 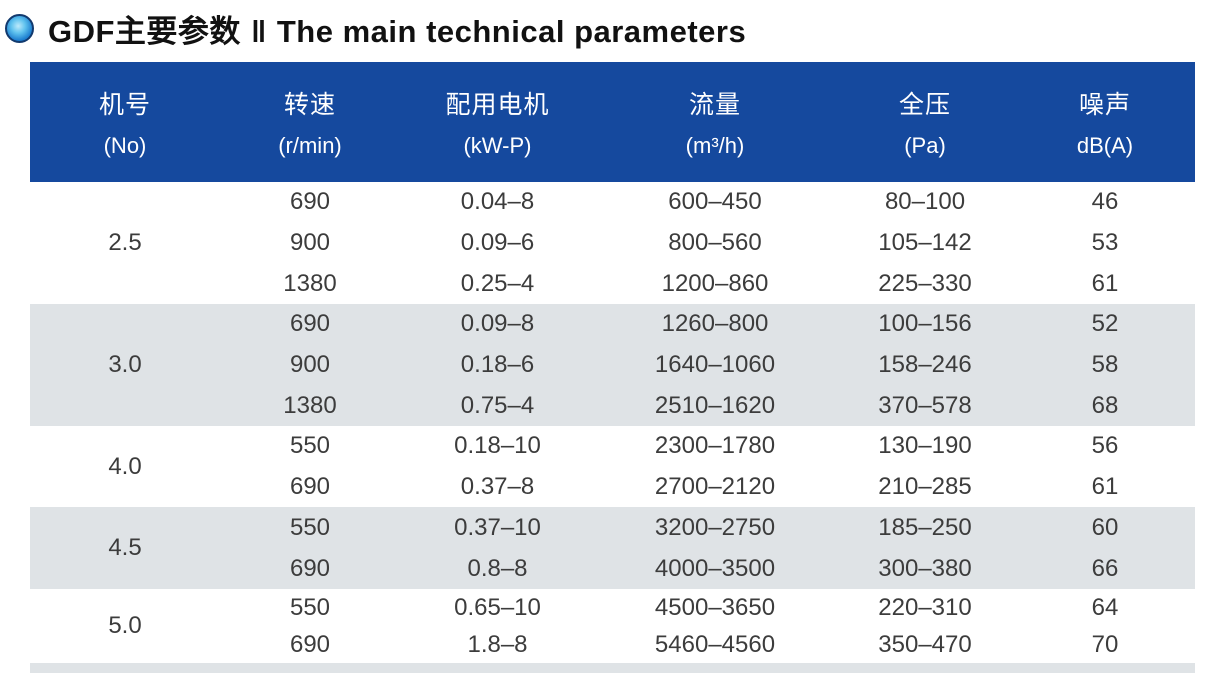 What do you see at coordinates (715, 486) in the screenshot?
I see `cell-flow: 2700–2120` at bounding box center [715, 486].